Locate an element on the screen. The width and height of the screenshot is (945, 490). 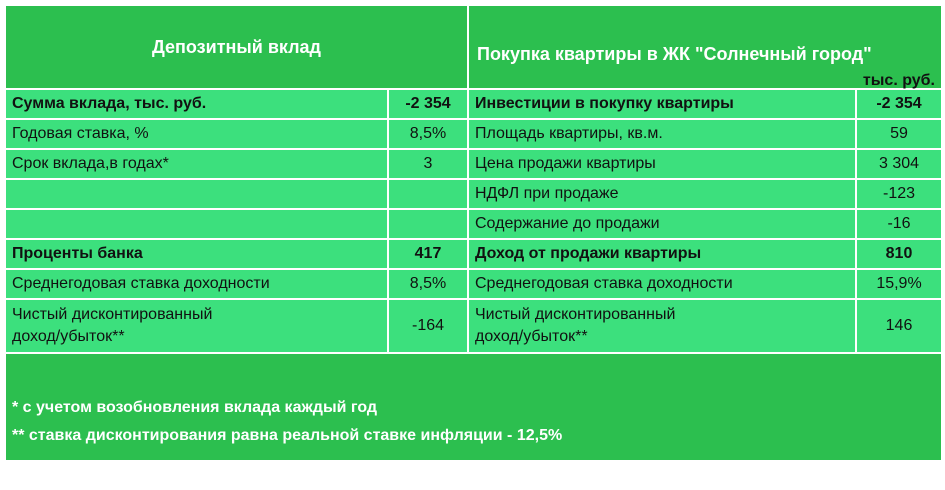
table-row: Содержание до продажи -16 is located at coordinates (473, 224).